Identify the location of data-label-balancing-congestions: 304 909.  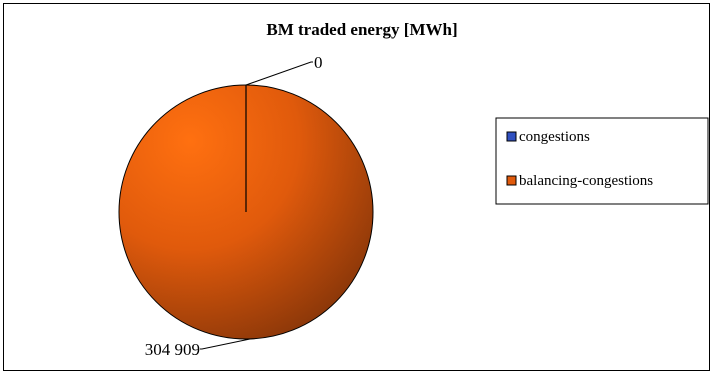
(172, 349).